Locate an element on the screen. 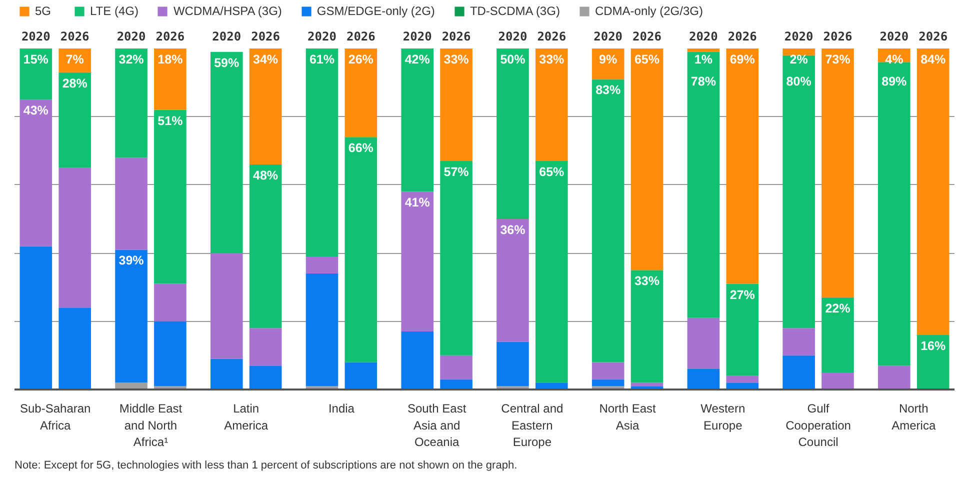 This screenshot has height=482, width=969. data-label: 66% is located at coordinates (361, 148).